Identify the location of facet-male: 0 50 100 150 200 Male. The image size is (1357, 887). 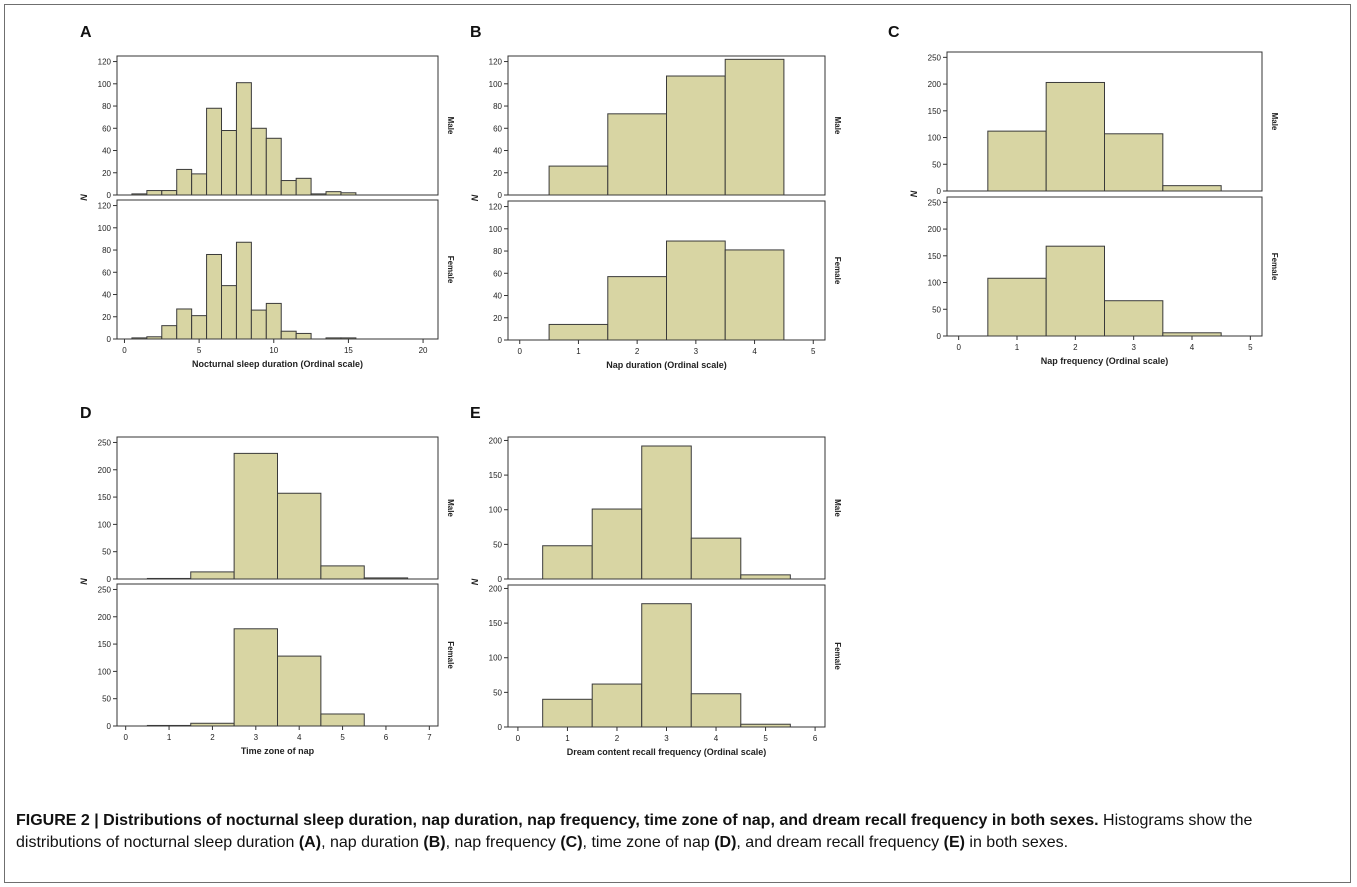
(665, 510).